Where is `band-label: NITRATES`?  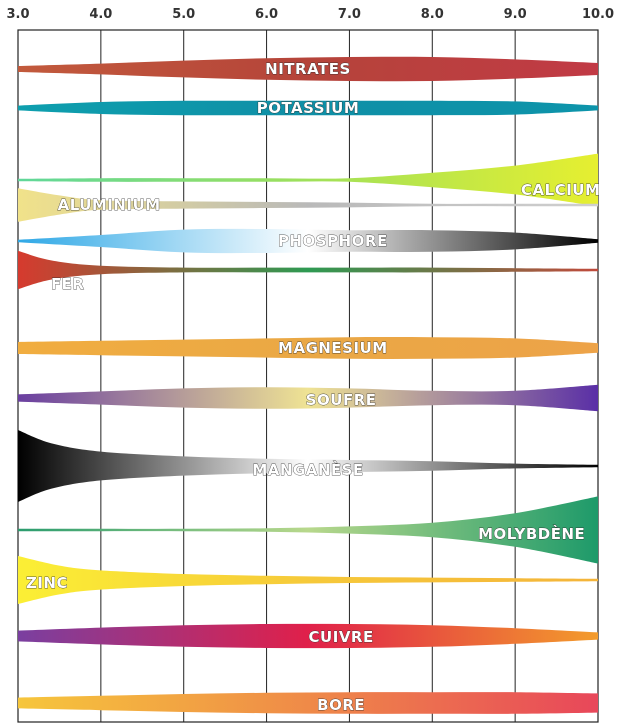 band-label: NITRATES is located at coordinates (308, 69).